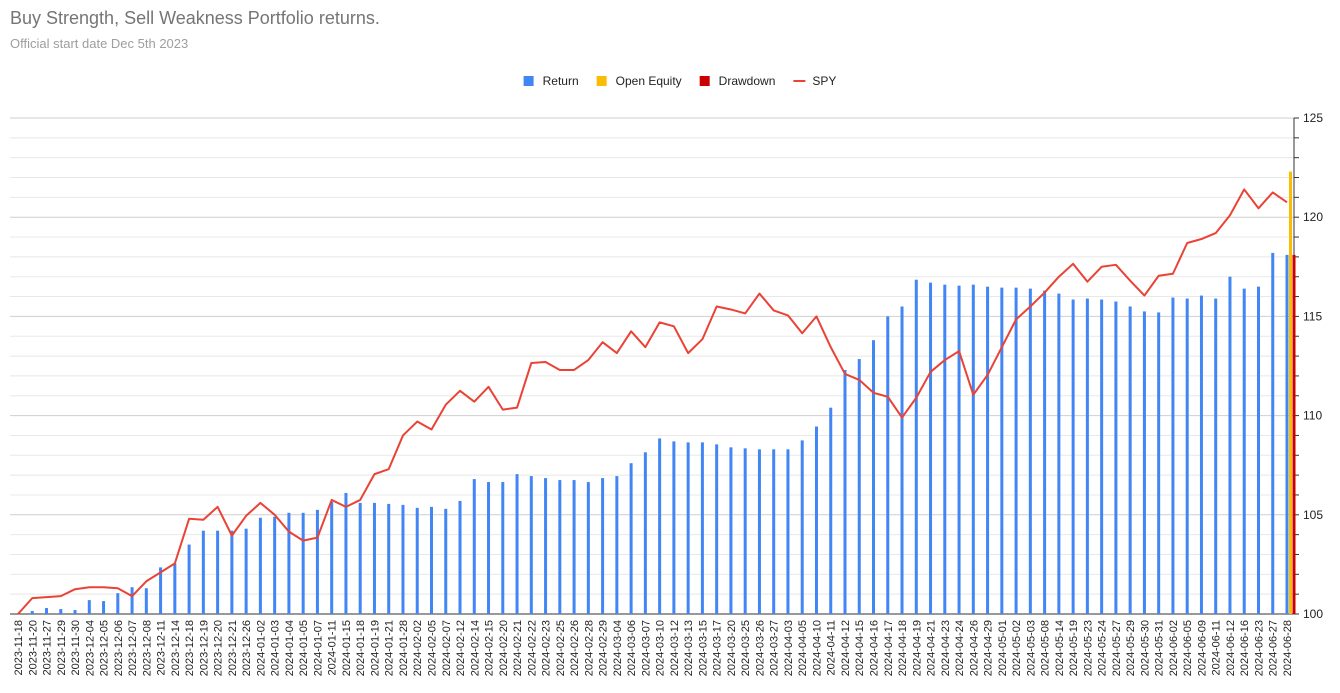  Describe the element at coordinates (846, 648) in the screenshot. I see `x-tick-label: 2024-04-12` at that location.